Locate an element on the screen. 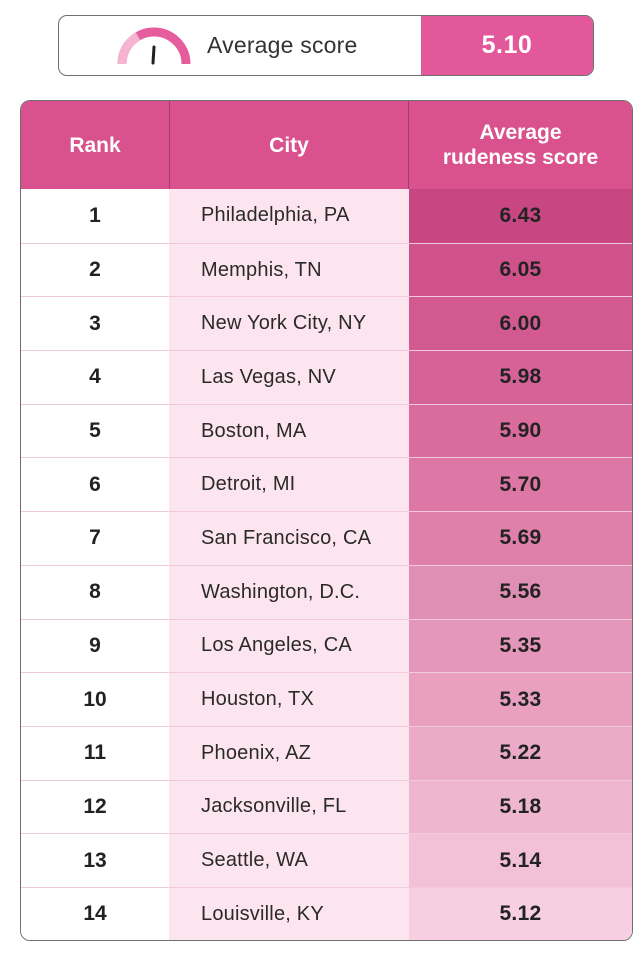 Image resolution: width=640 pixels, height=961 pixels. table-row: 5 Boston, MA 5.90 is located at coordinates (326, 430).